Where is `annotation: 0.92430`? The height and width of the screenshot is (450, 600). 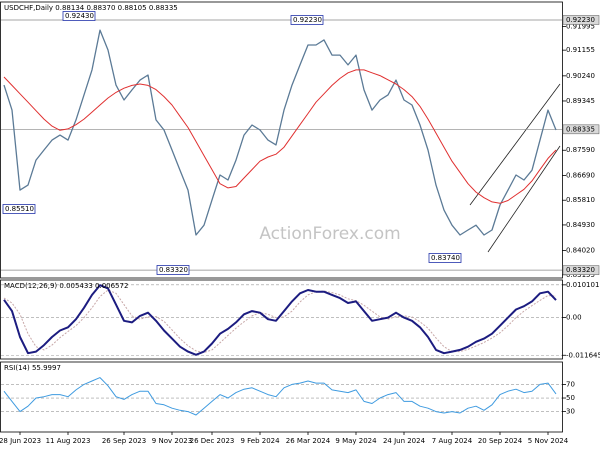 annotation: 0.92430 is located at coordinates (79, 16).